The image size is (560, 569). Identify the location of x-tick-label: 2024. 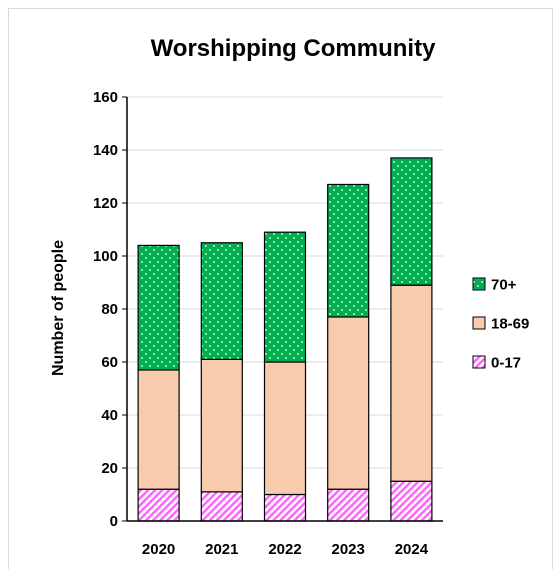
(412, 549).